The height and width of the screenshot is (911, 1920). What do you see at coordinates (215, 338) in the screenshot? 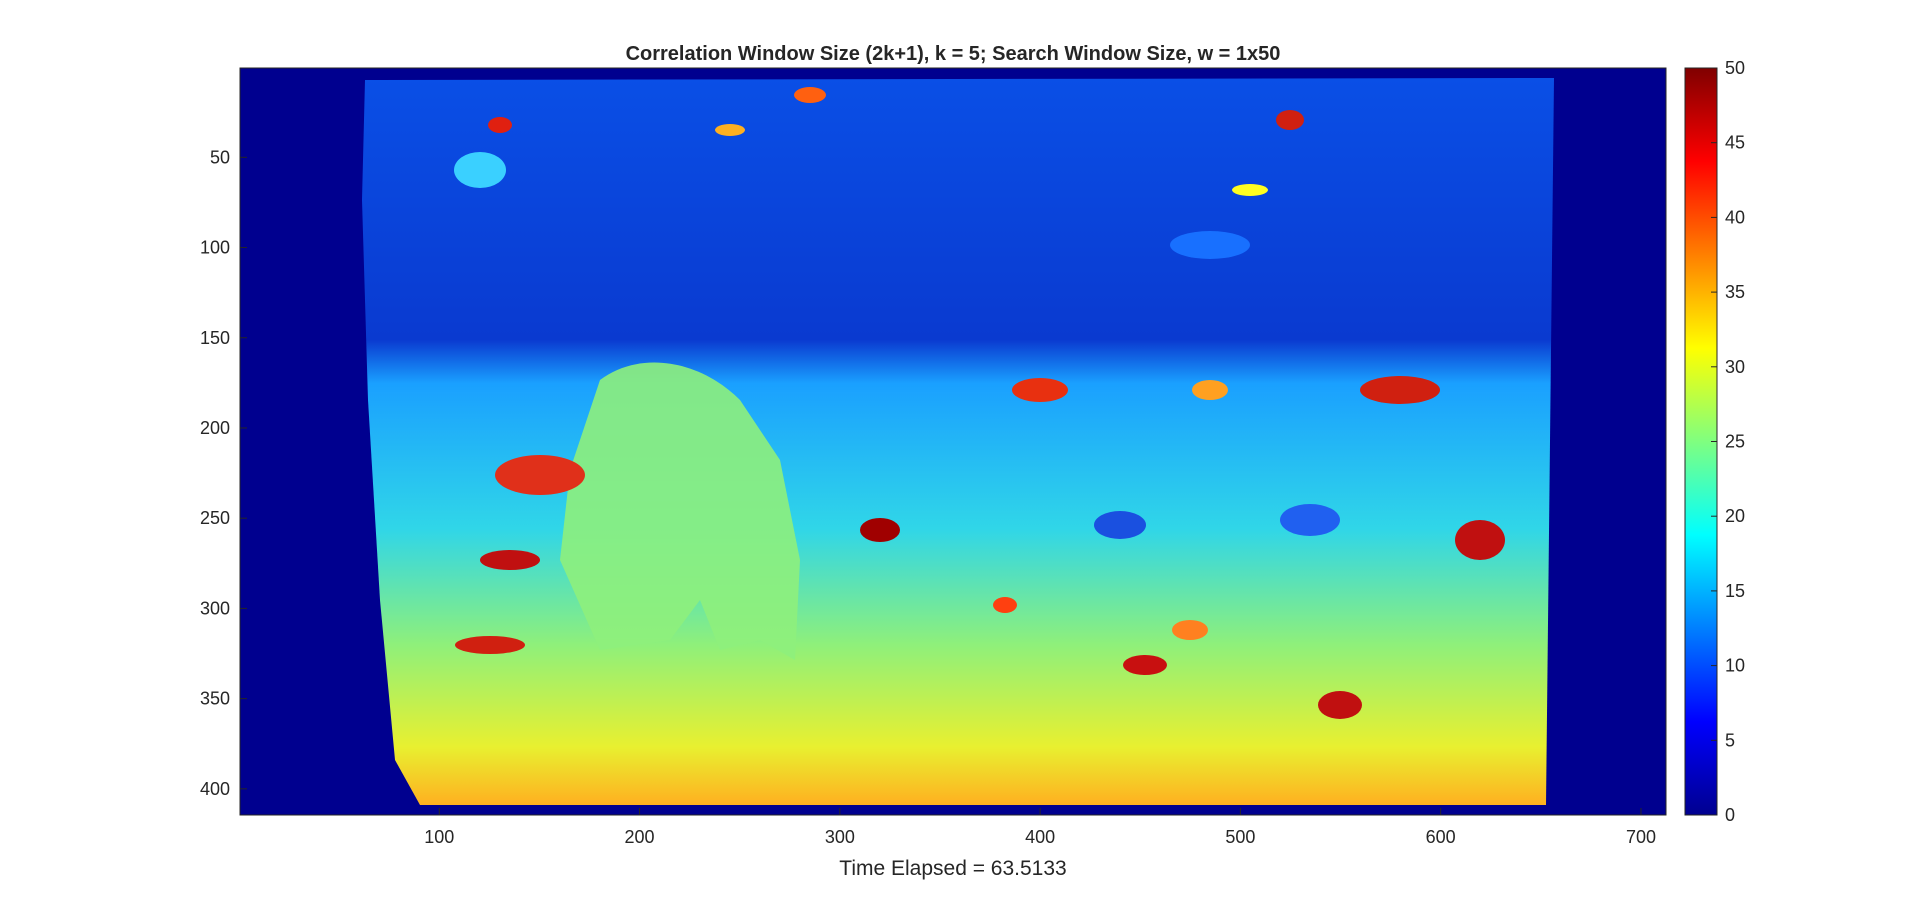
I see `y-tick-label: 150` at bounding box center [215, 338].